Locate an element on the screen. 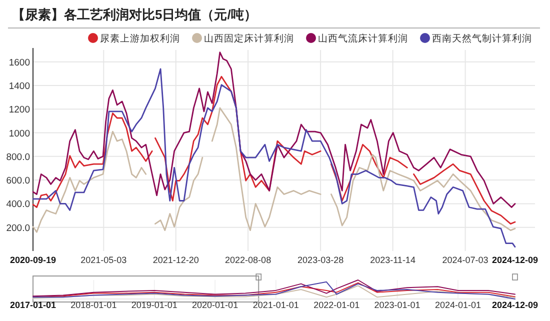  x-tick-label: 2024-07-03 is located at coordinates (465, 260).